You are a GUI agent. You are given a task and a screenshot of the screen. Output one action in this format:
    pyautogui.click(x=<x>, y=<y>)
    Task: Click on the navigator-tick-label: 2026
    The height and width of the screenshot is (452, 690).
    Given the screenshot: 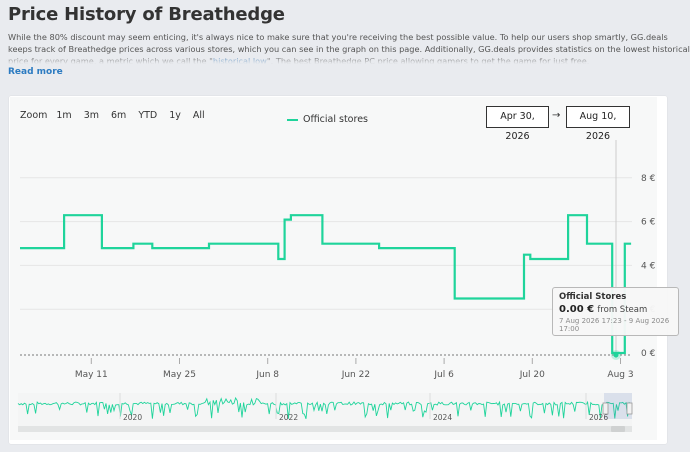 What is the action you would take?
    pyautogui.click(x=598, y=417)
    